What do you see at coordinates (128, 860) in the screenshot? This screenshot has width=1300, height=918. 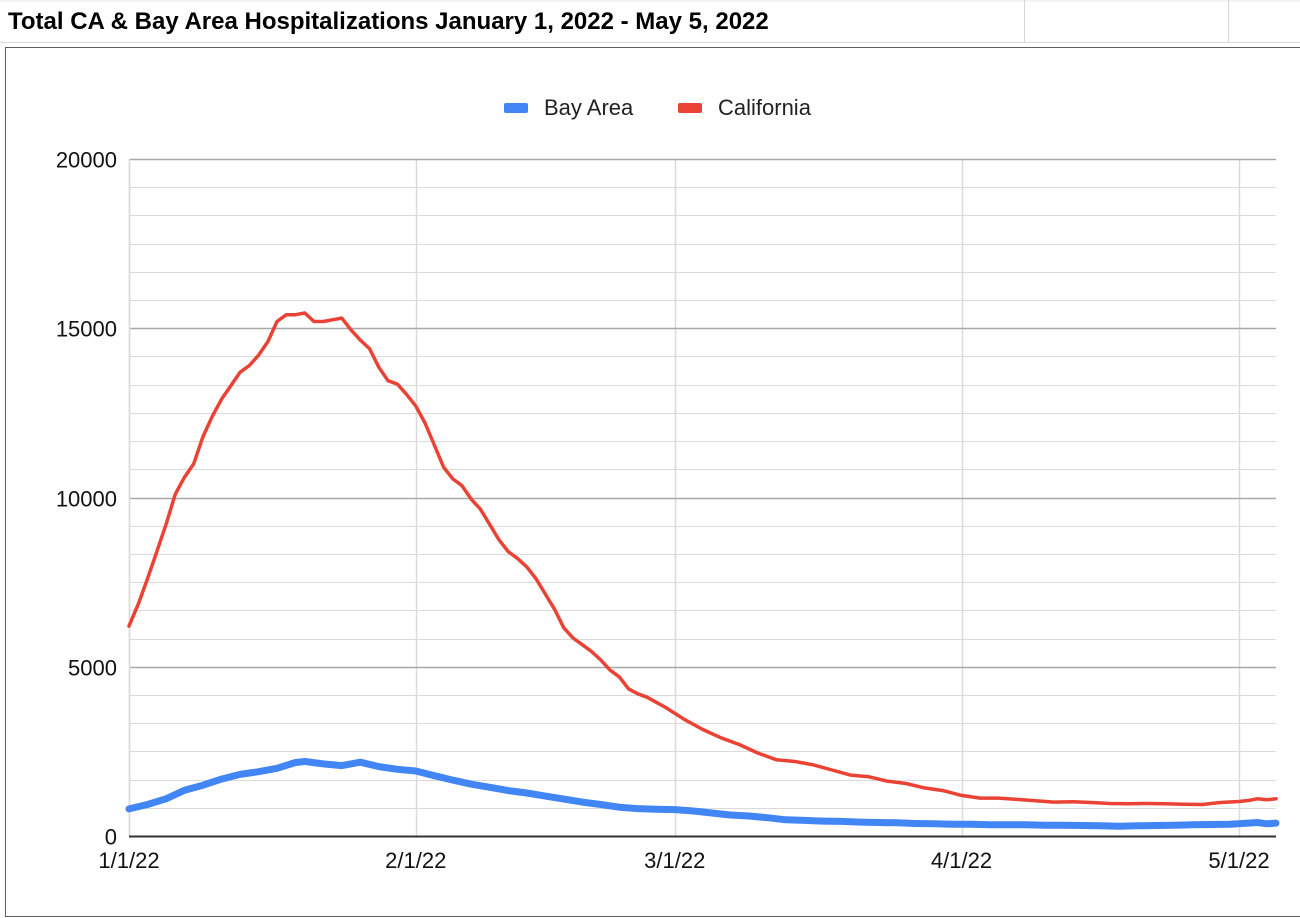 I see `x-tick-label: 1/1/22` at bounding box center [128, 860].